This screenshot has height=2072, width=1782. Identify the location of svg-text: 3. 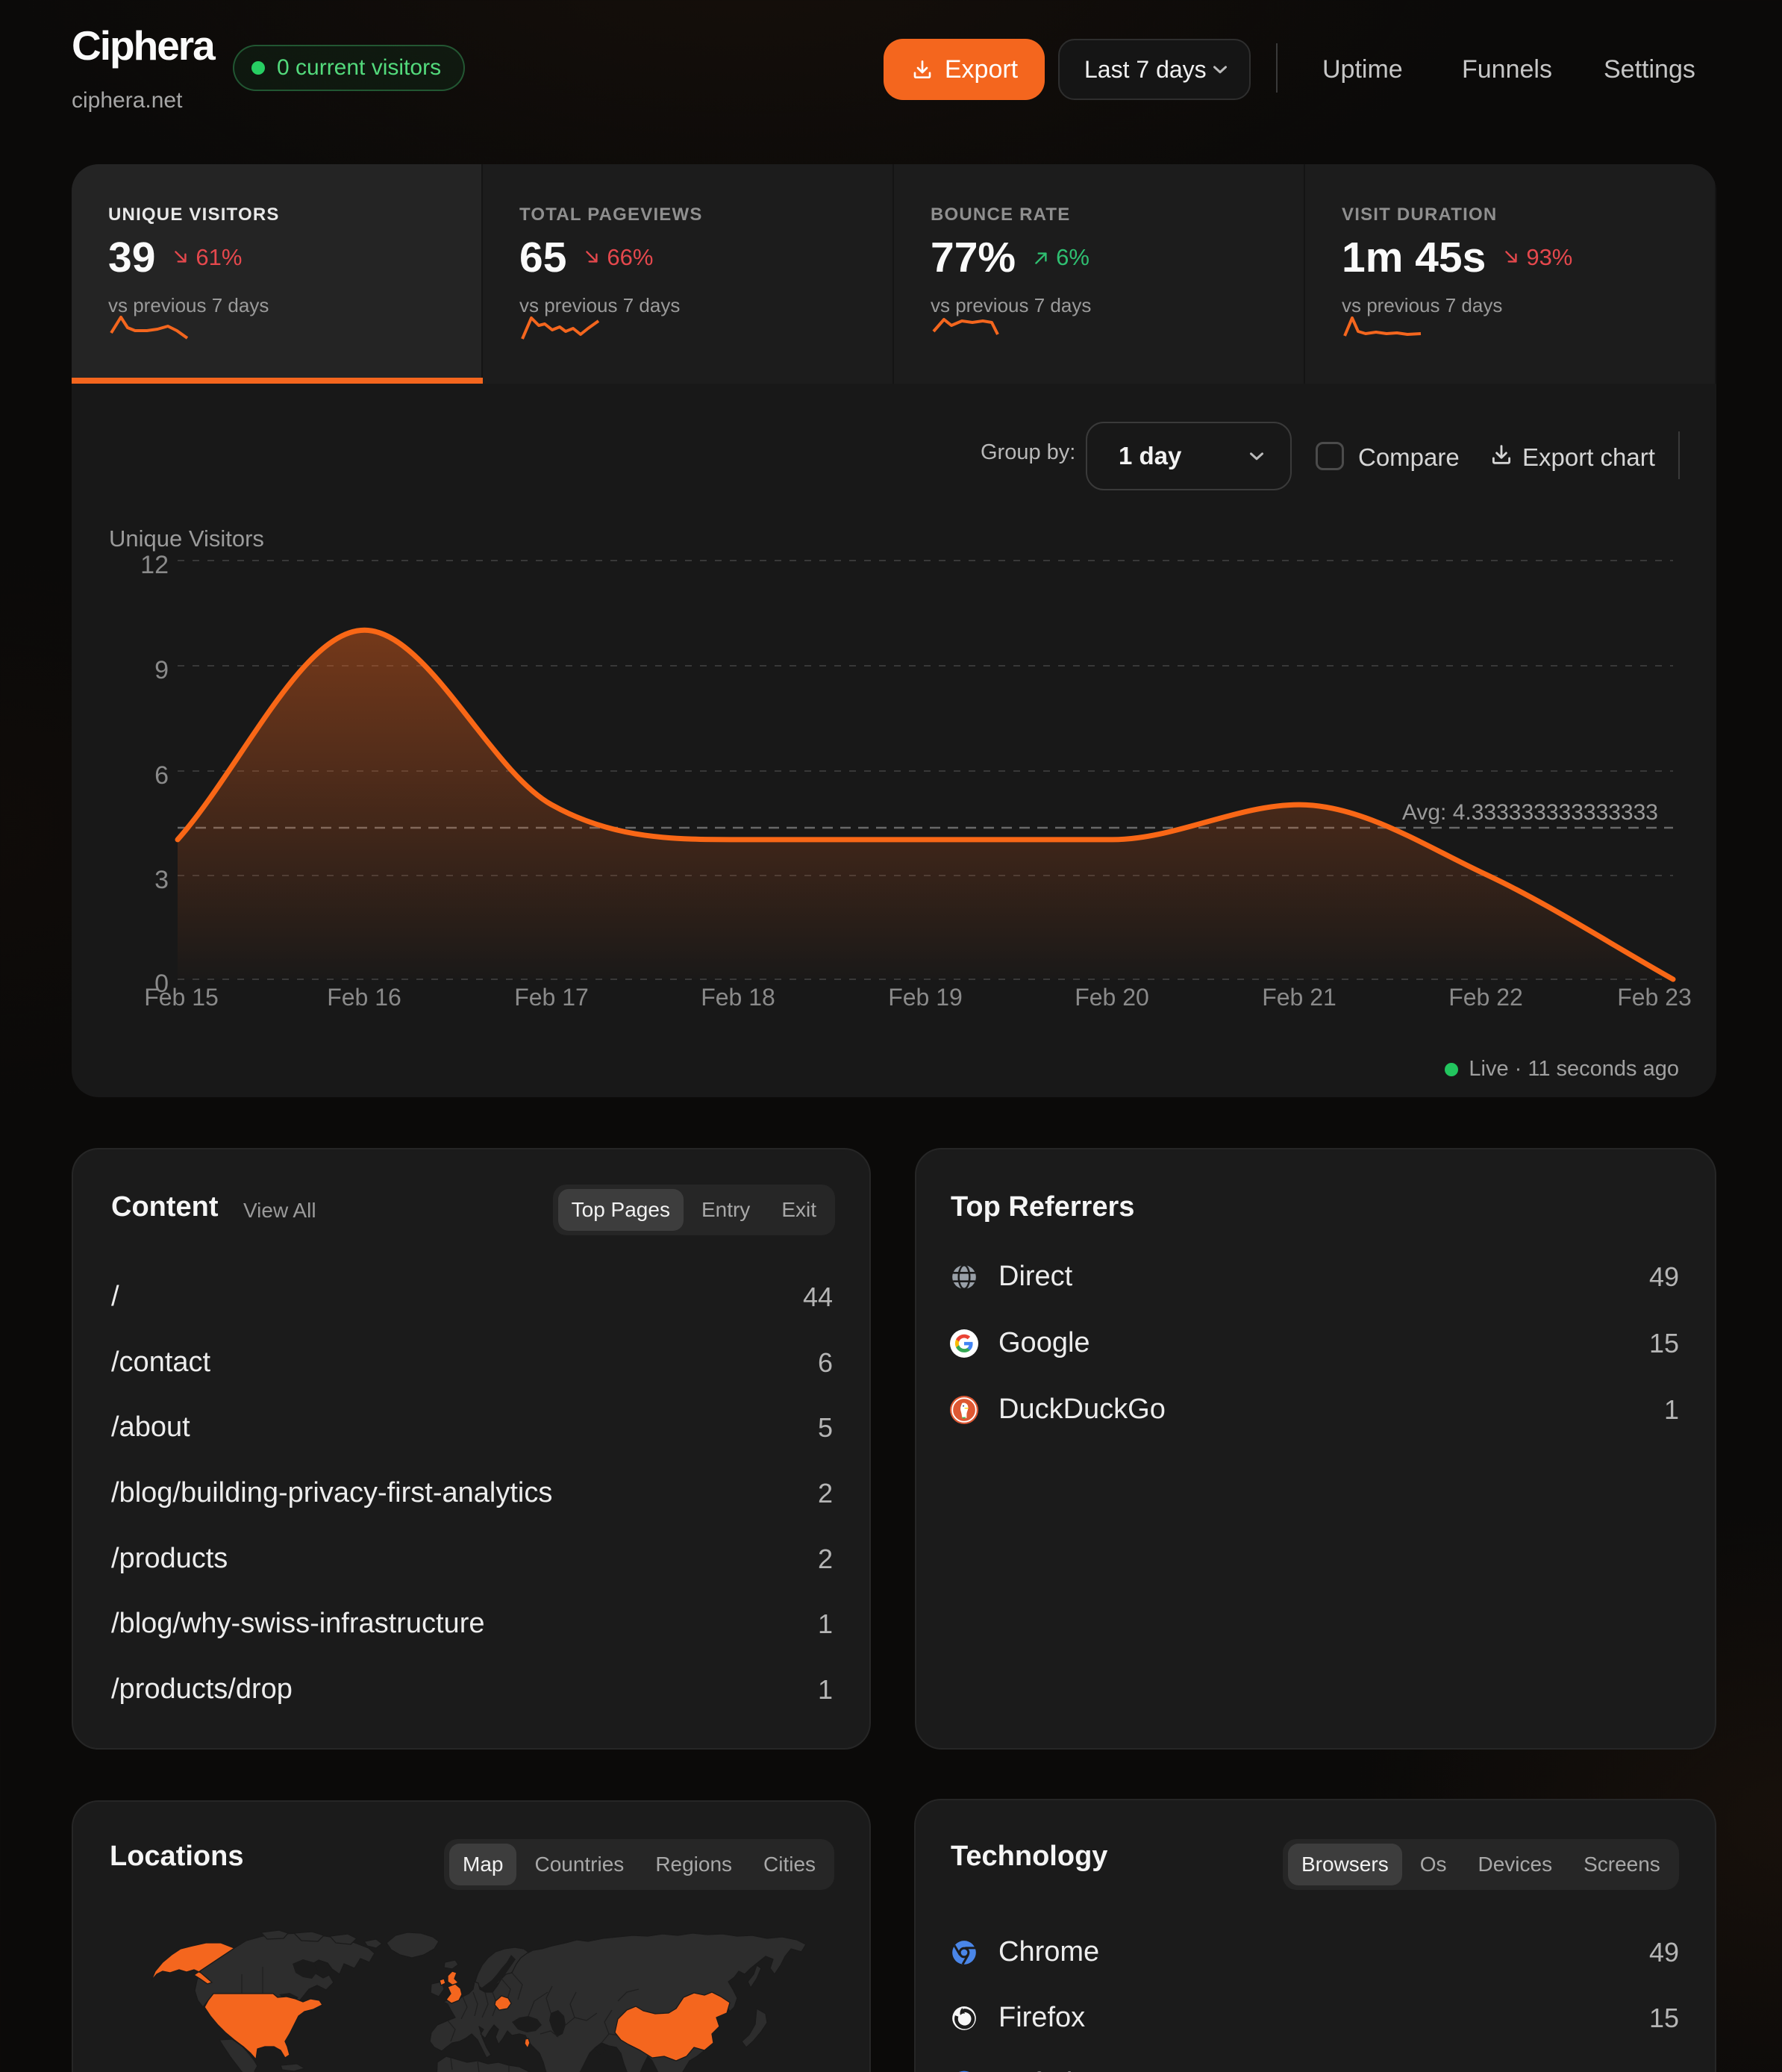
(161, 880).